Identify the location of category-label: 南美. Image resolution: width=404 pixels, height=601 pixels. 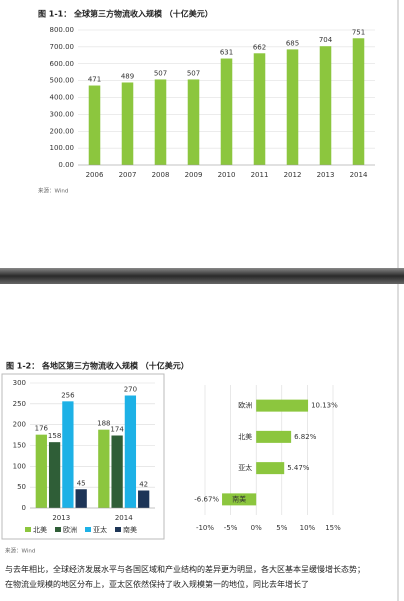
(239, 498).